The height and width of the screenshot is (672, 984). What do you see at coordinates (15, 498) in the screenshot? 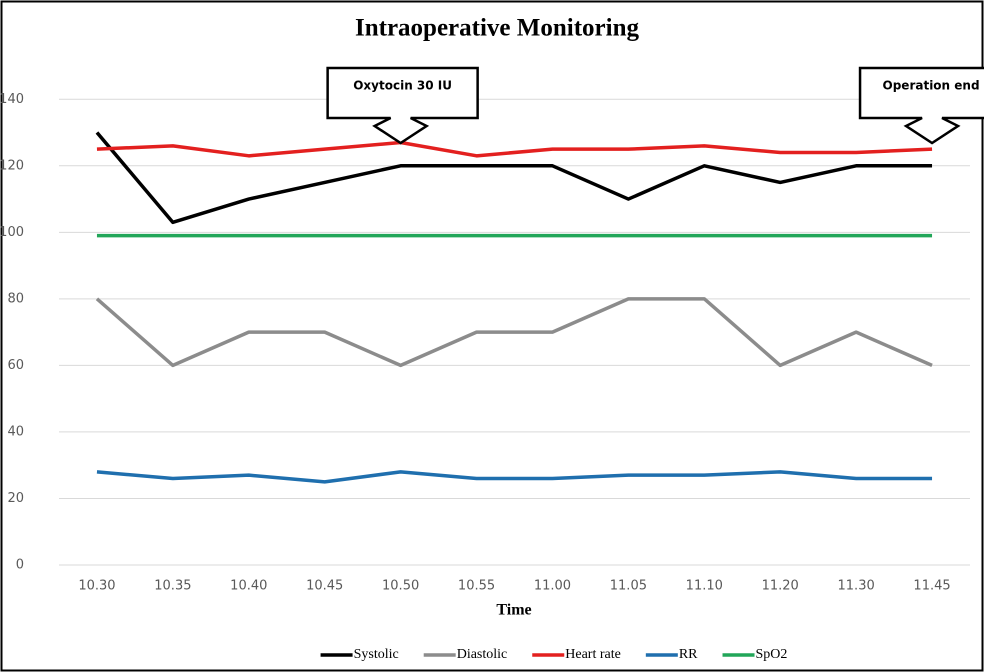
I see `y-tick-label: 20` at bounding box center [15, 498].